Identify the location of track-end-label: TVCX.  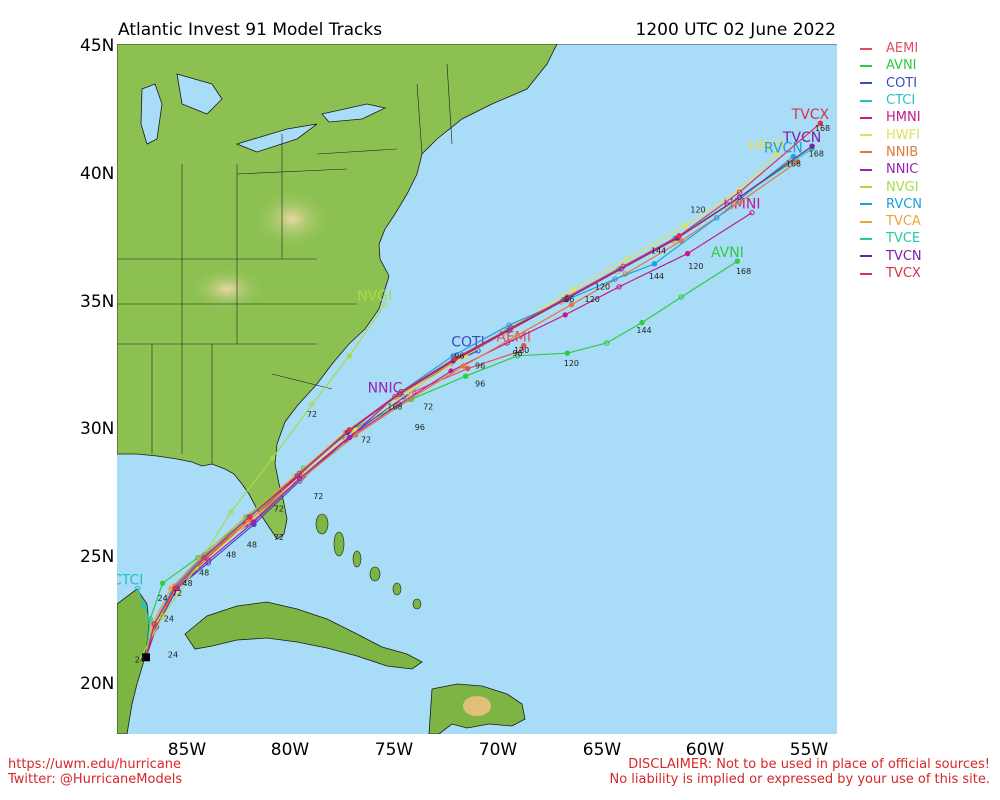
(810, 115).